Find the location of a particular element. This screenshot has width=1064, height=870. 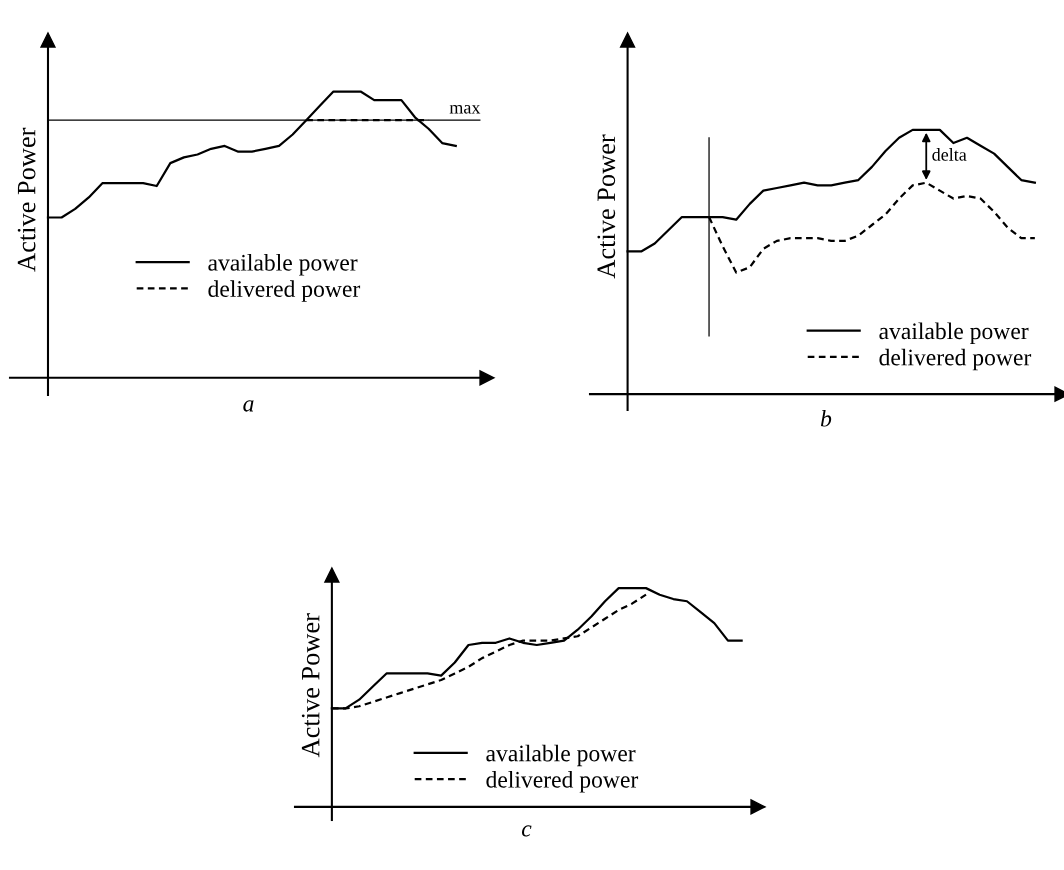

x-axis-title: a is located at coordinates (248, 406).